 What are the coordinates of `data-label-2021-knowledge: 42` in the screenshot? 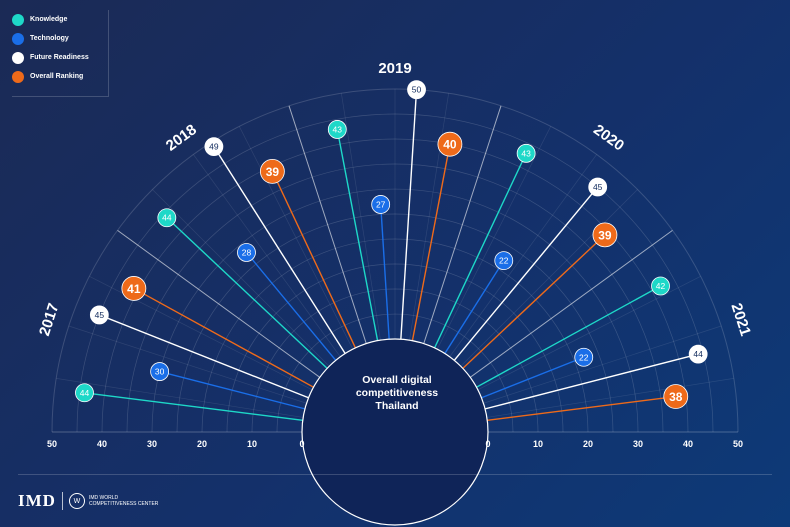 It's located at (661, 286).